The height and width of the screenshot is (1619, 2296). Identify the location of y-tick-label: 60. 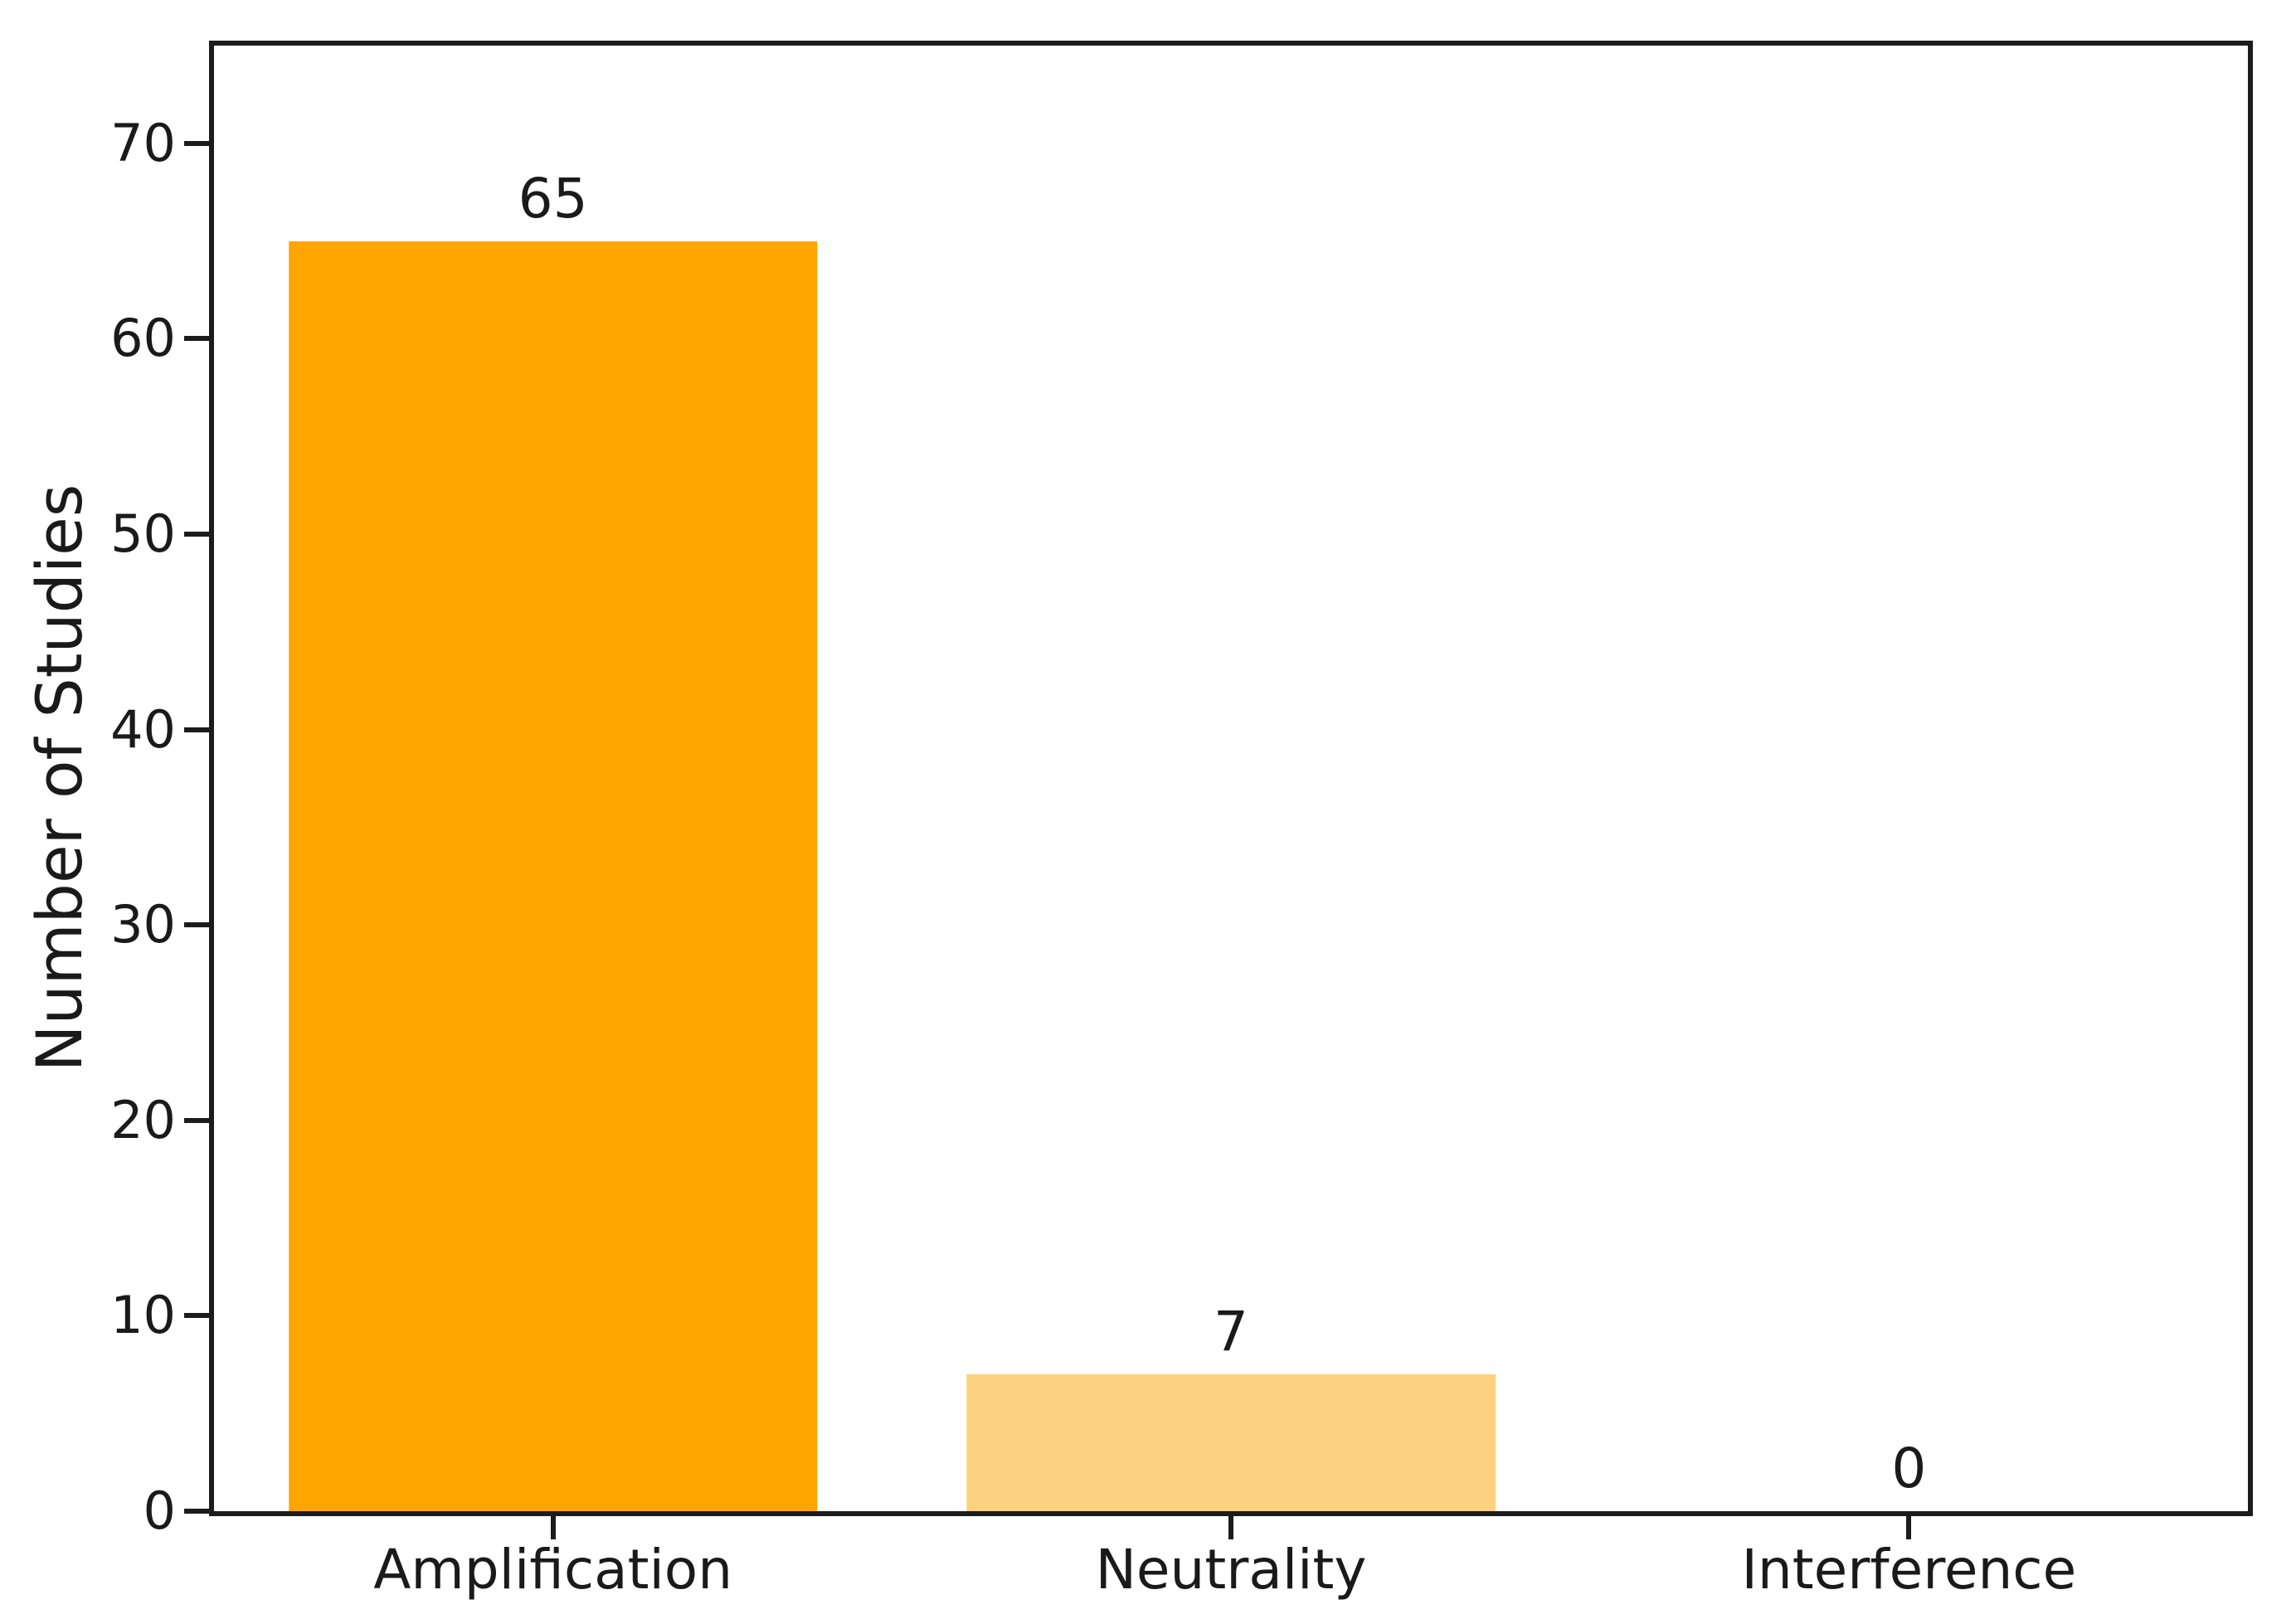
(143, 338).